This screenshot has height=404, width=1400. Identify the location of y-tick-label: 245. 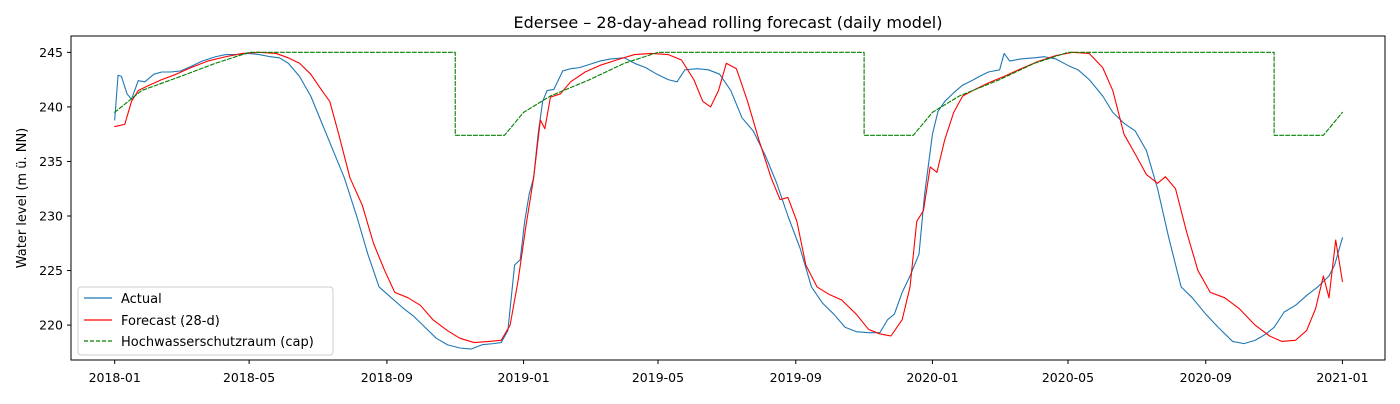
(51, 52).